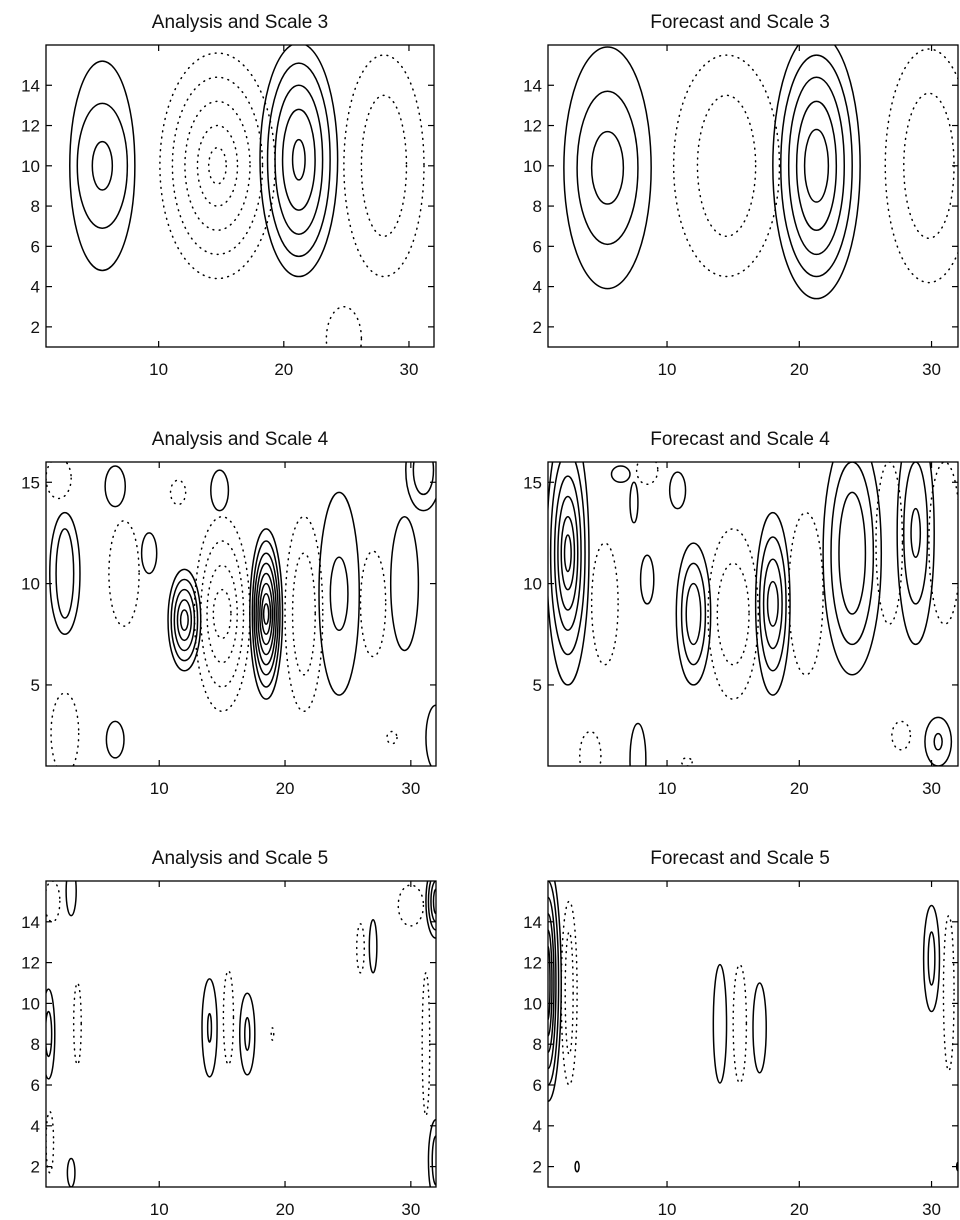 This screenshot has height=1220, width=960. What do you see at coordinates (35, 685) in the screenshot?
I see `y-tick-label: 5` at bounding box center [35, 685].